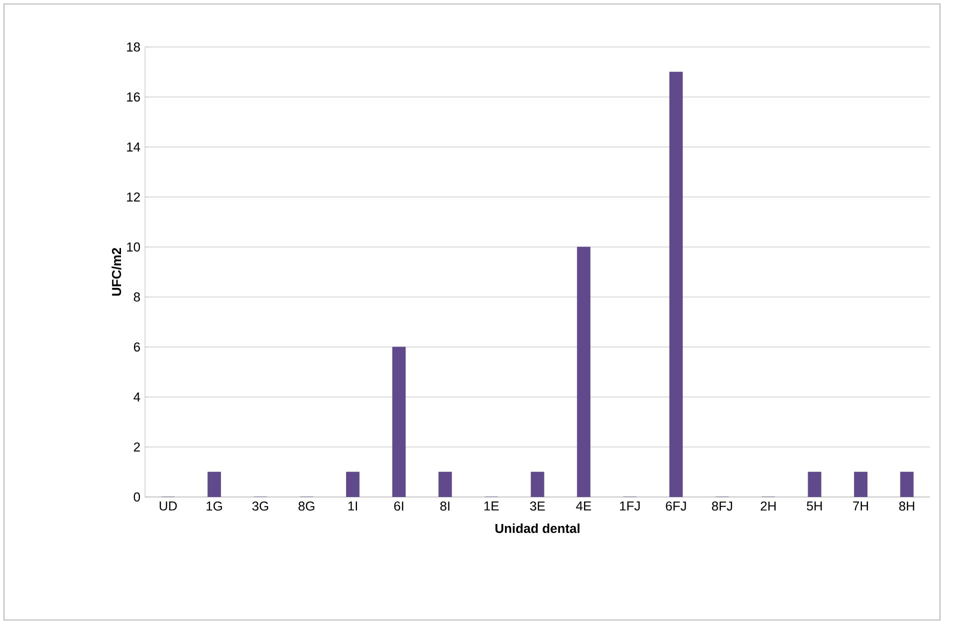 The width and height of the screenshot is (960, 624). Describe the element at coordinates (353, 506) in the screenshot. I see `x-tick-label: 1I` at that location.